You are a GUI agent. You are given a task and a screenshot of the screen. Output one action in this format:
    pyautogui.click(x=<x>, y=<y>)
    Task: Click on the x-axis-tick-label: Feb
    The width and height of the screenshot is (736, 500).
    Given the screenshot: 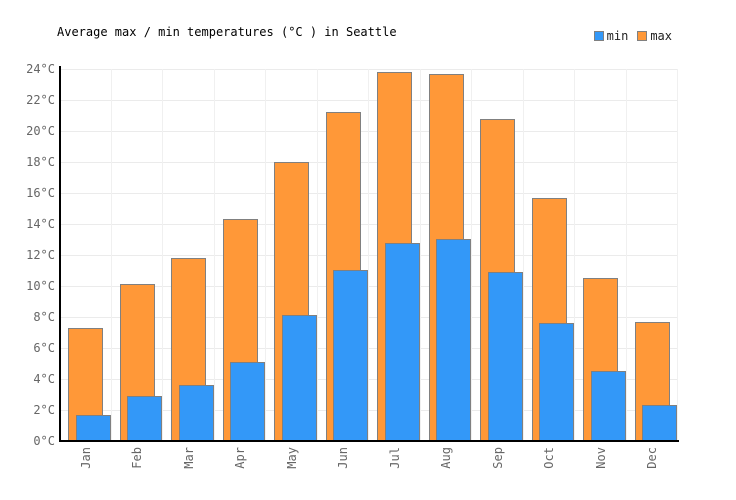 What is the action you would take?
    pyautogui.click(x=137, y=458)
    